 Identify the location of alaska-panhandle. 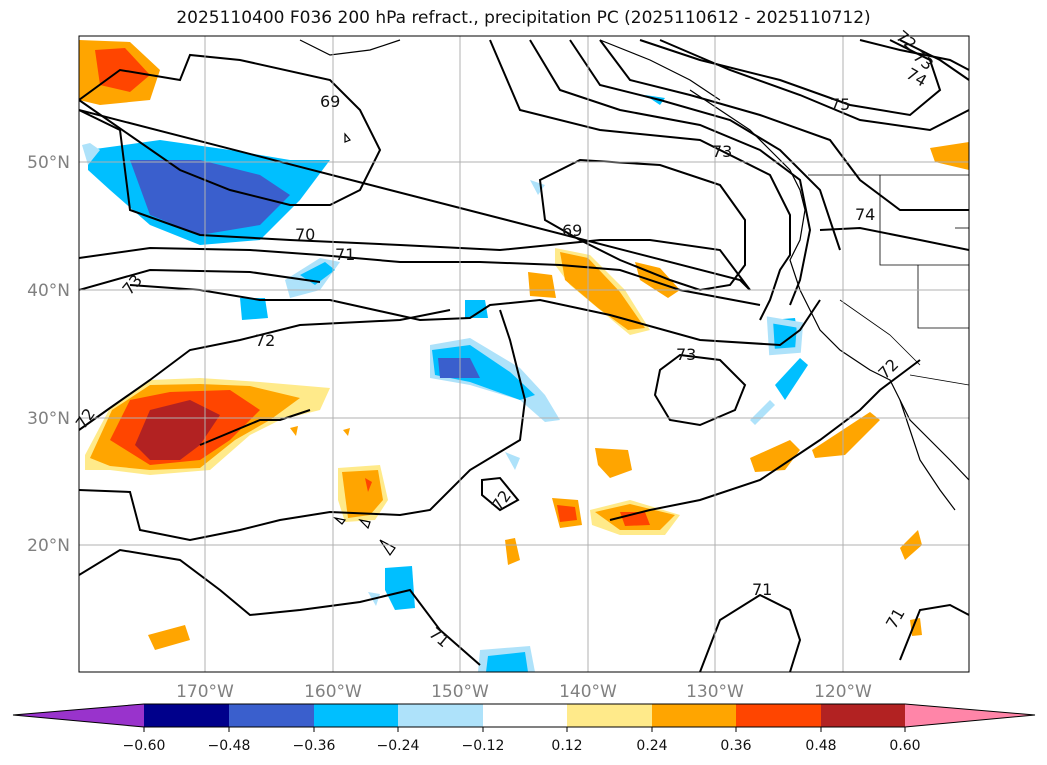
(660, 70).